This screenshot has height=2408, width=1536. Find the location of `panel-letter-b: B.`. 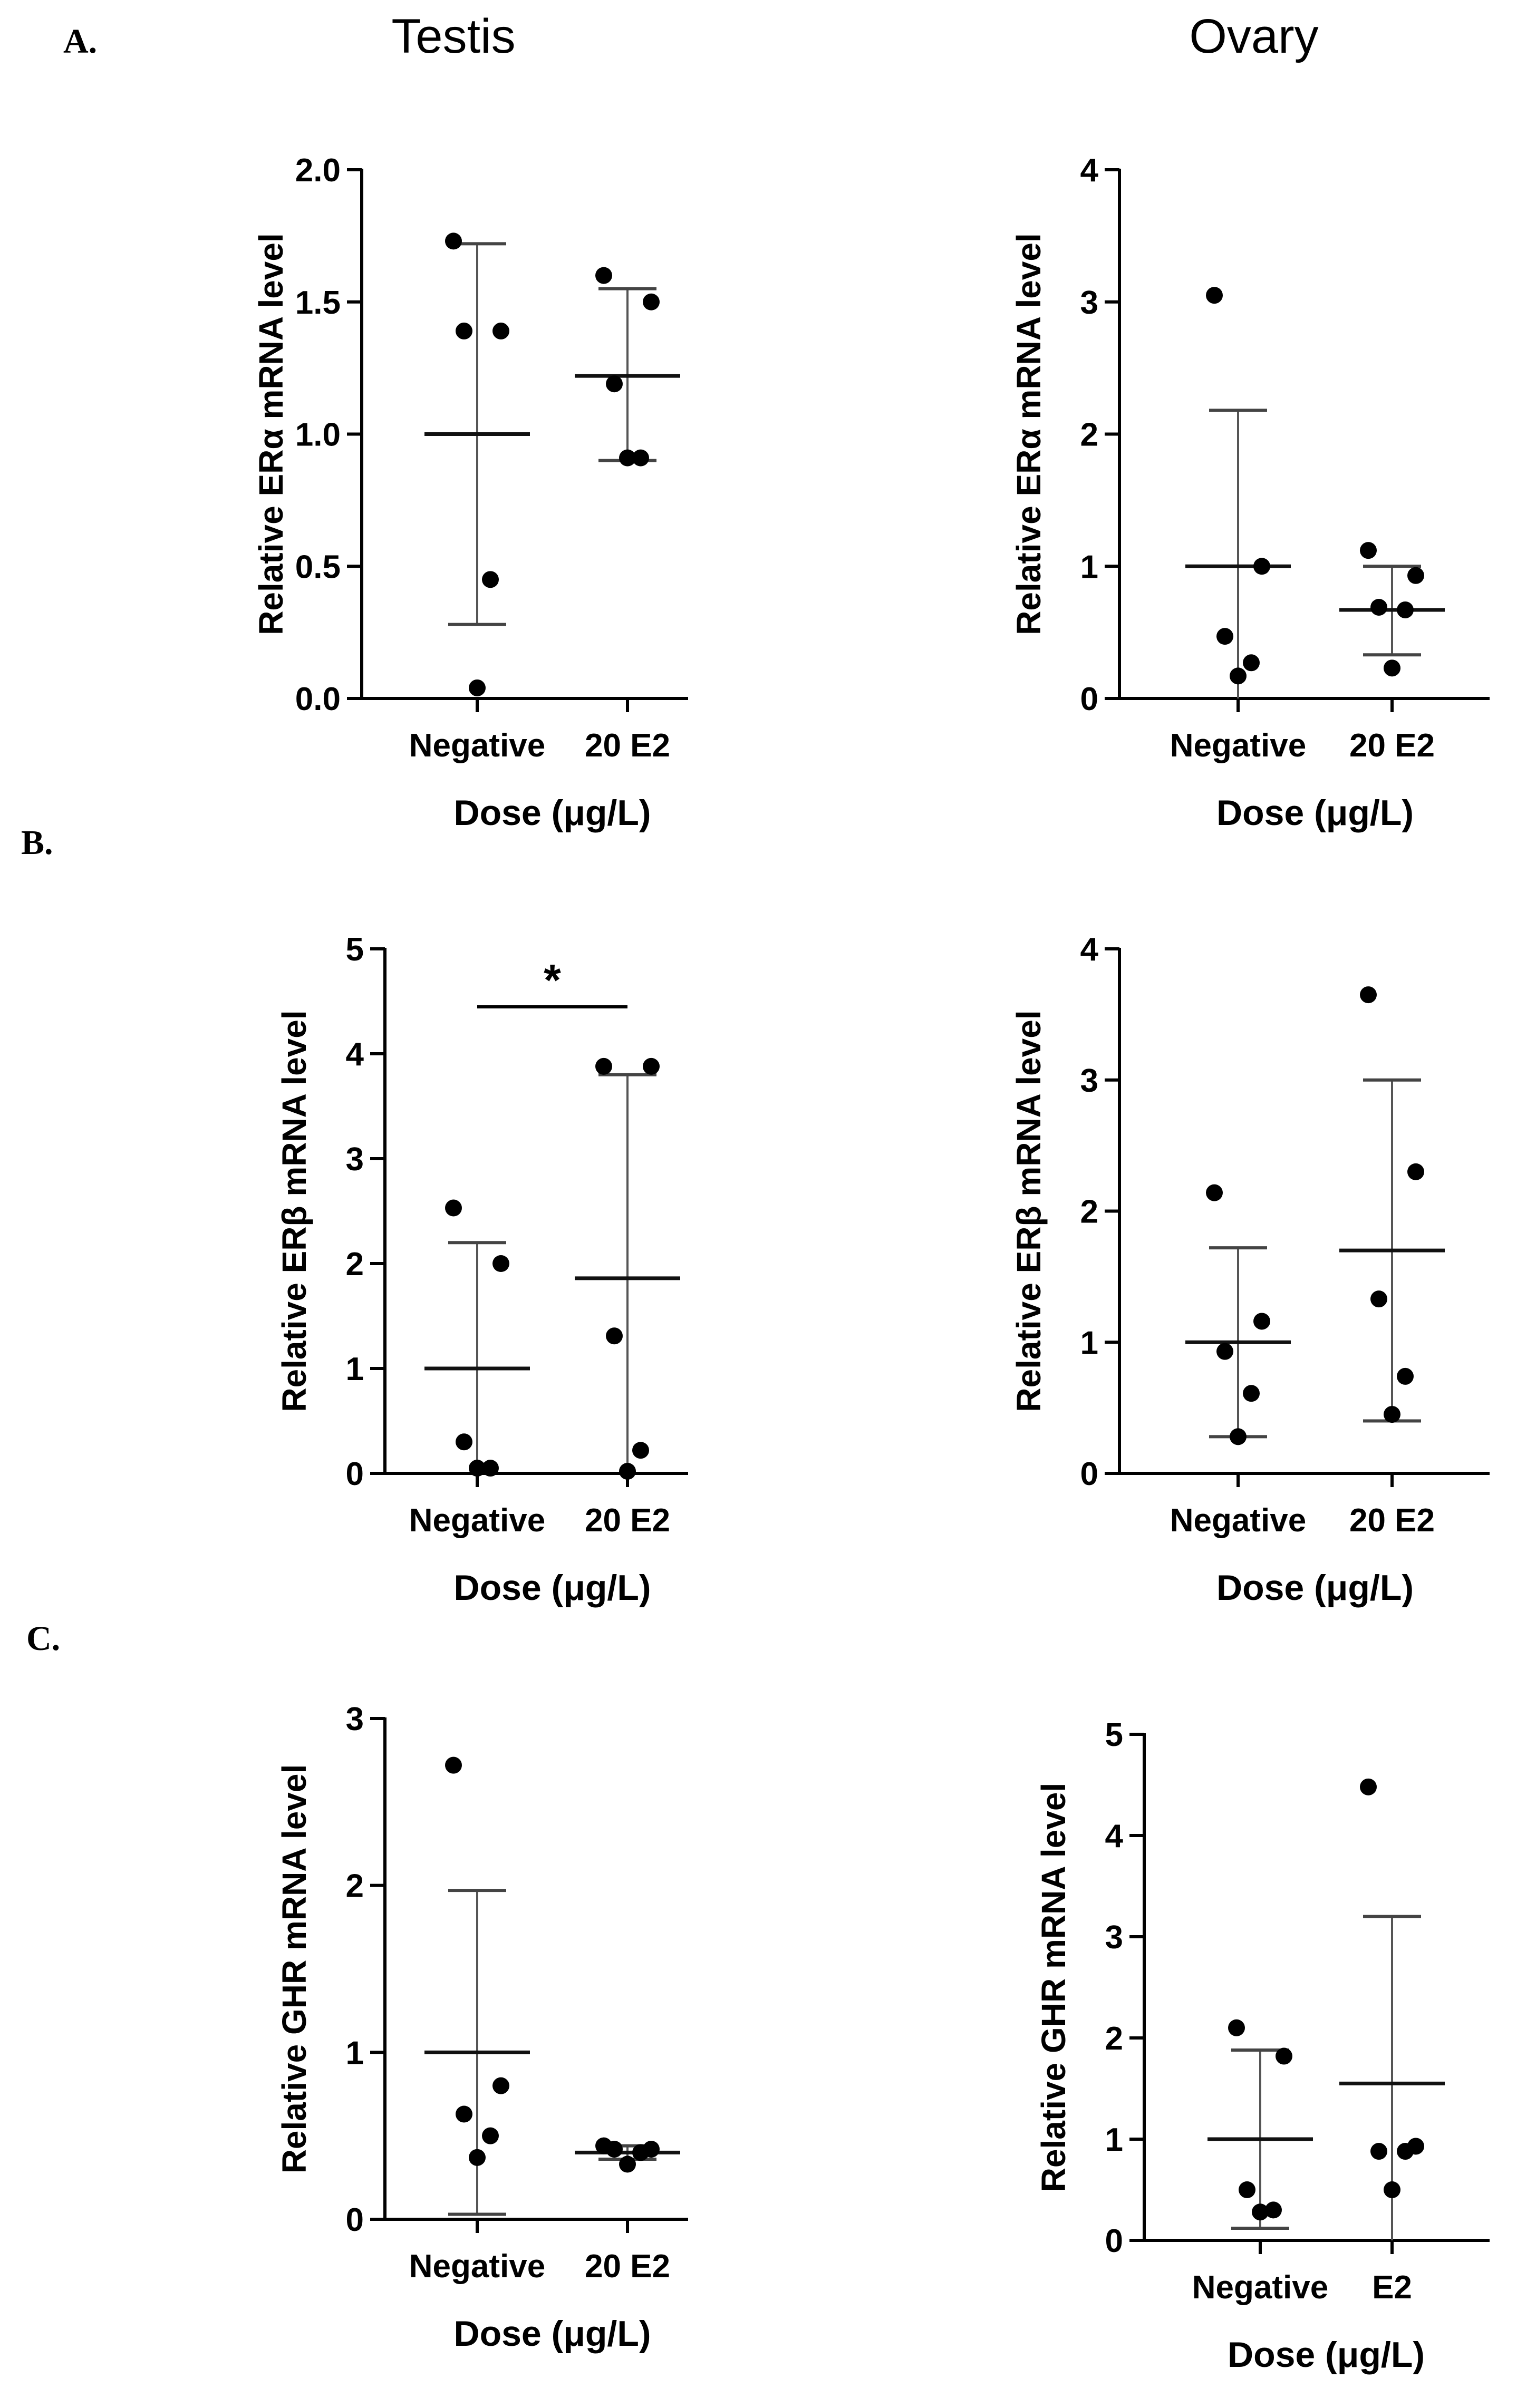

panel-letter-b: B. is located at coordinates (37, 842).